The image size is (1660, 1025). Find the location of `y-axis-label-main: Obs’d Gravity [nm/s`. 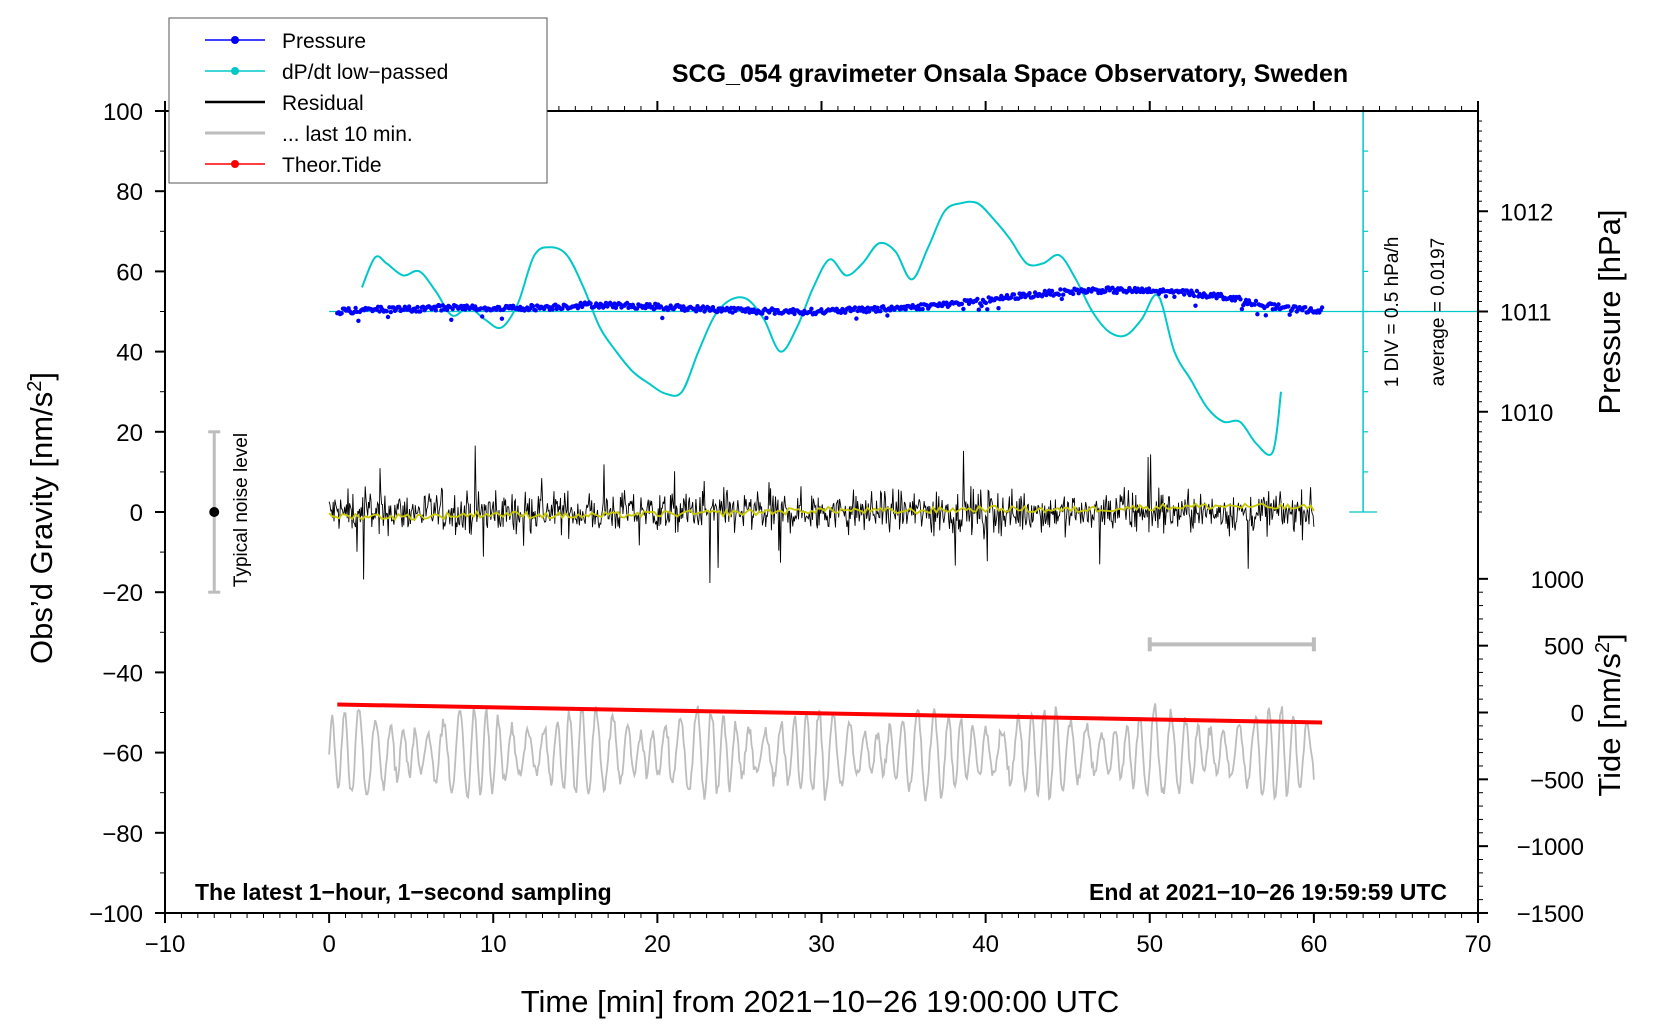

y-axis-label-main: Obs’d Gravity [nm/s is located at coordinates (41, 528).